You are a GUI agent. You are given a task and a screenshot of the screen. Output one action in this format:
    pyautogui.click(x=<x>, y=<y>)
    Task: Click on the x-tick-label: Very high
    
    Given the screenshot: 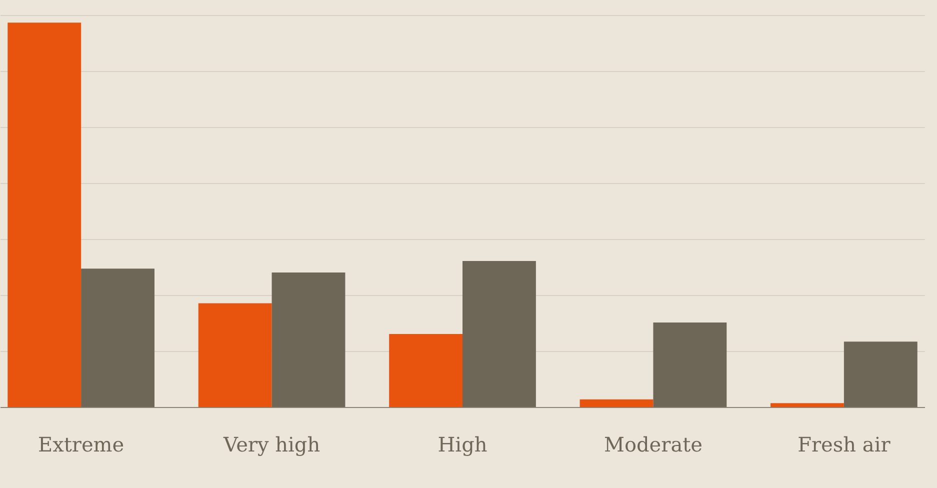 What is the action you would take?
    pyautogui.click(x=271, y=444)
    